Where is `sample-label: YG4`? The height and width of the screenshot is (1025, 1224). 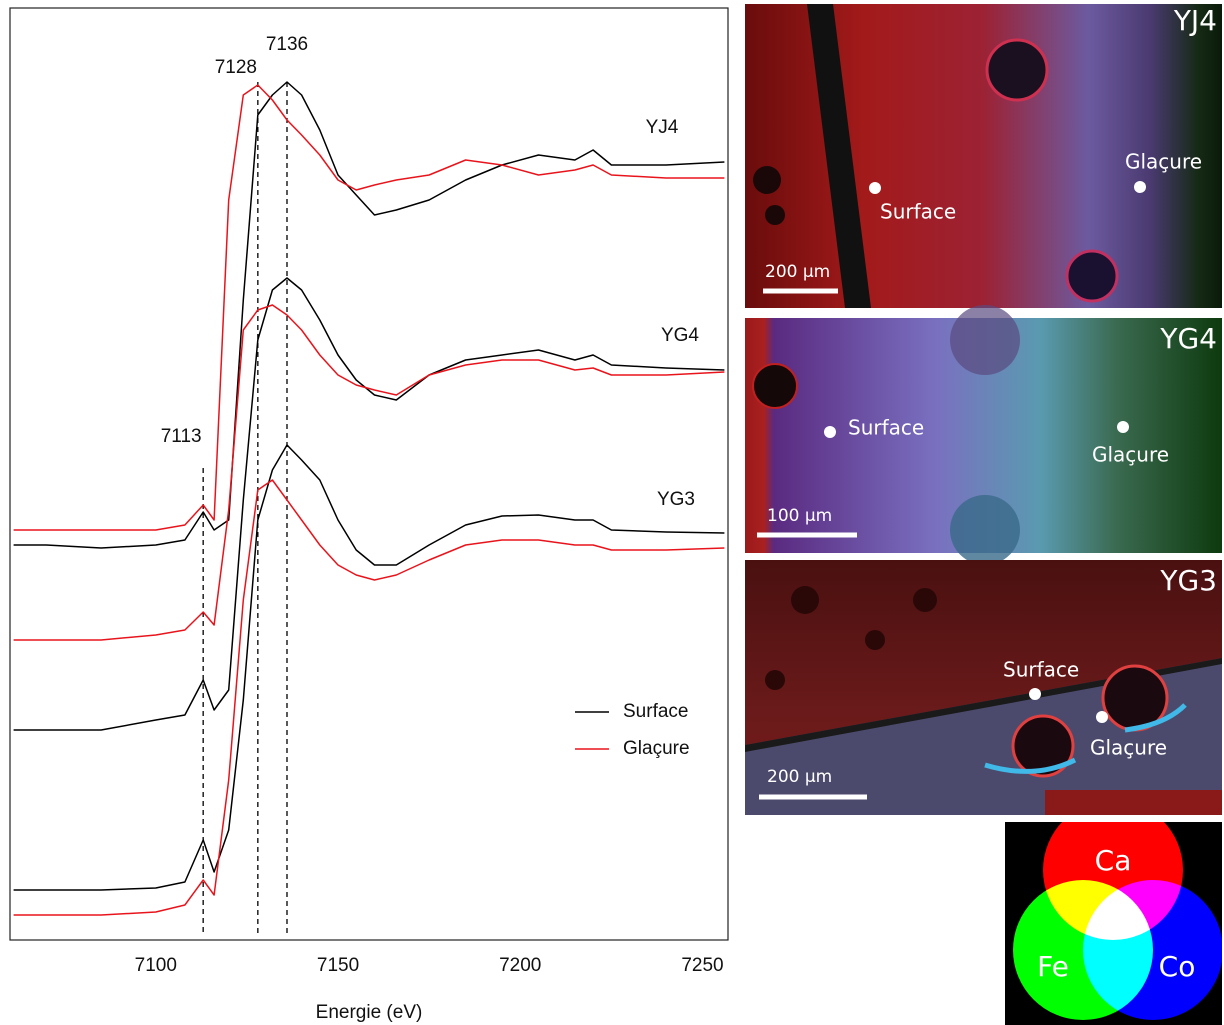 sample-label: YG4 is located at coordinates (680, 335).